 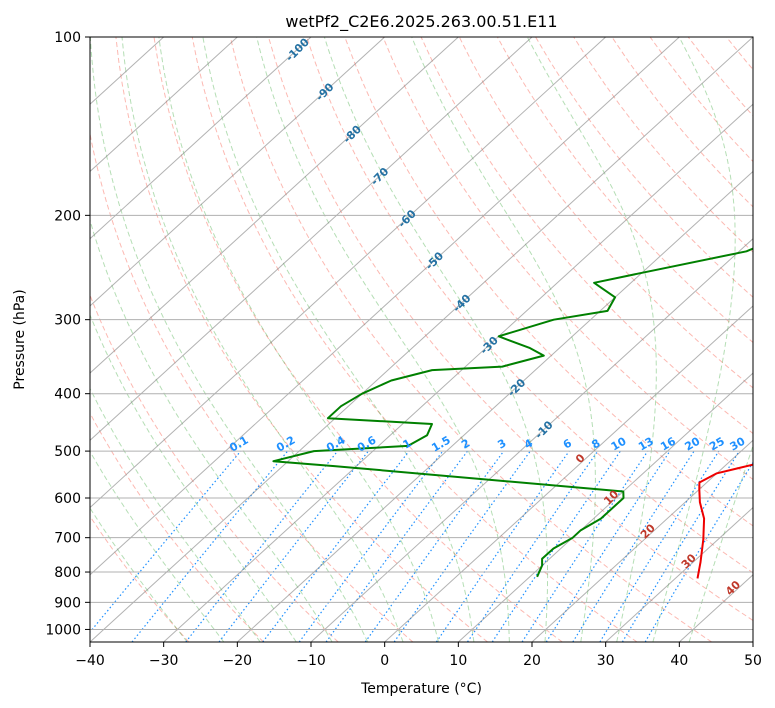 I want to click on x-tick-label: −30, so click(x=164, y=661).